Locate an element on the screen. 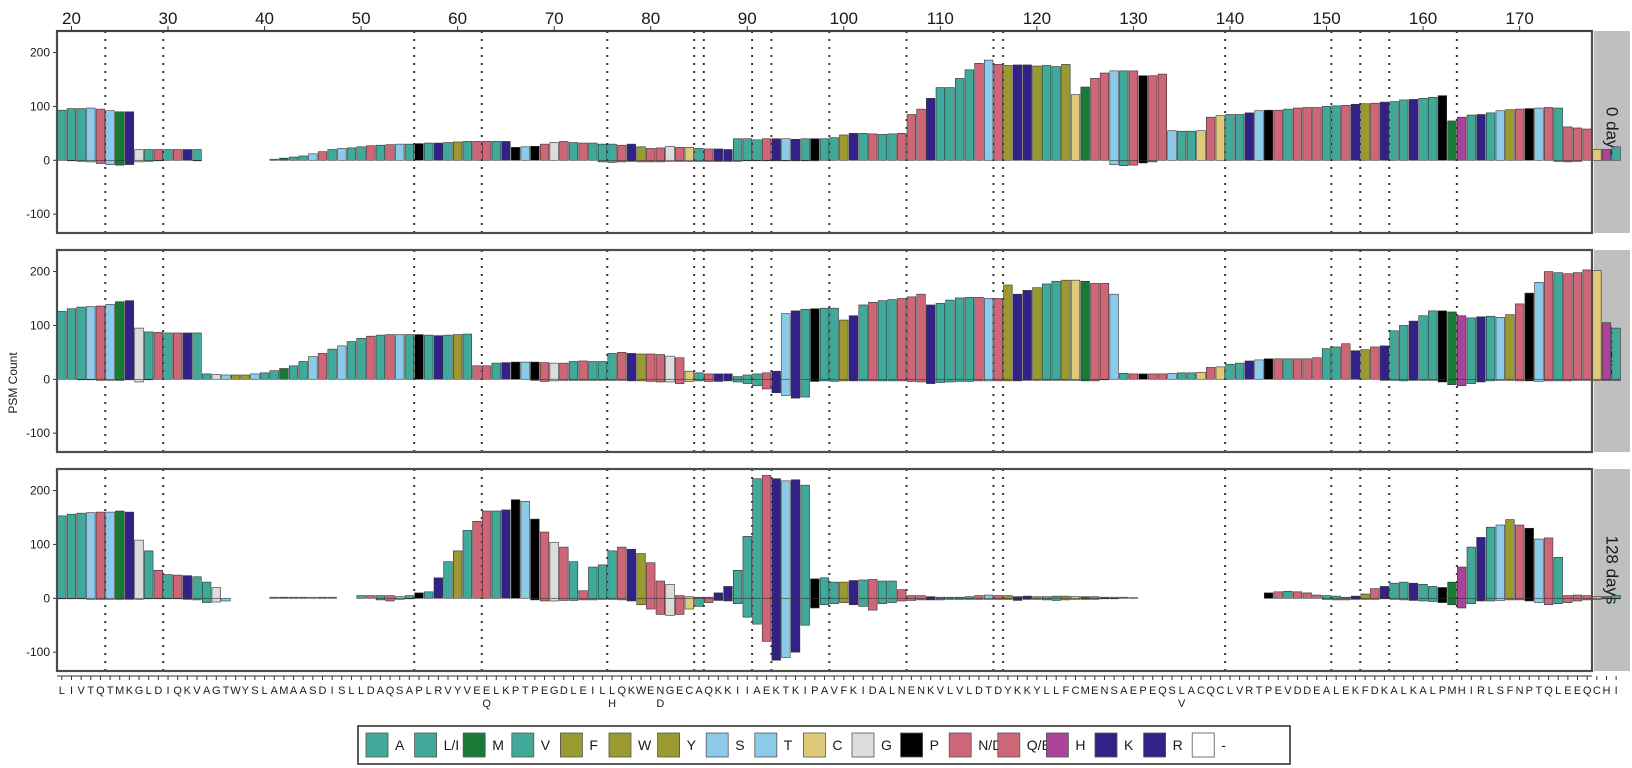  legend-item: P is located at coordinates (919, 745).